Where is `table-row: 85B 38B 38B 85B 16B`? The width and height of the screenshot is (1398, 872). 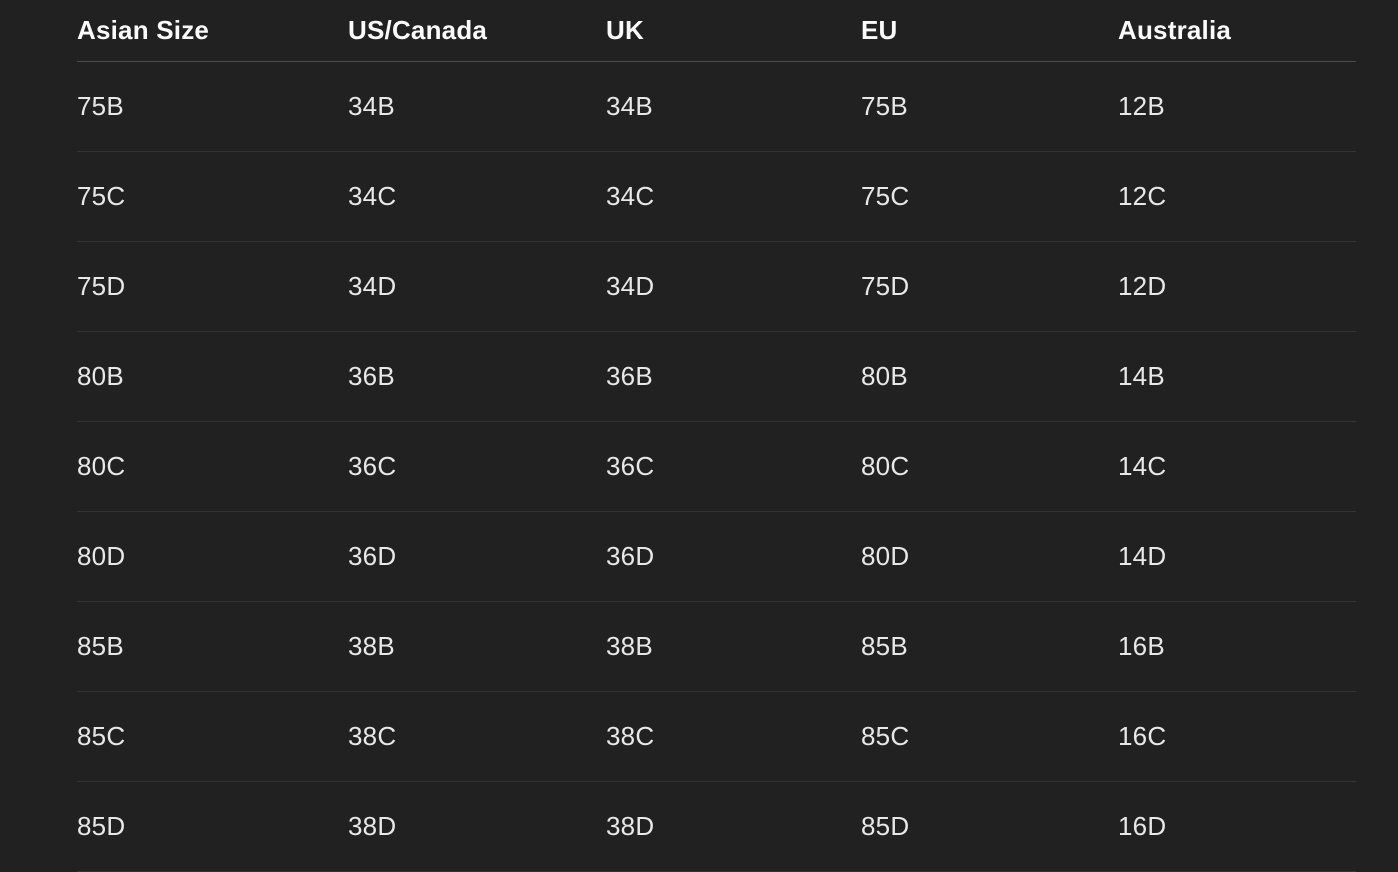
table-row: 85B 38B 38B 85B 16B is located at coordinates (716, 646).